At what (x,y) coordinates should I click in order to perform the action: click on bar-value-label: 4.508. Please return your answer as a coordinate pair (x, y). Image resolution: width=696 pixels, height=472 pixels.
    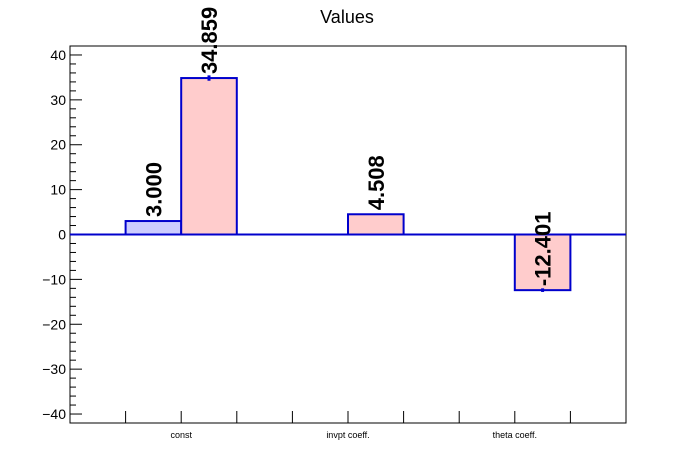
    Looking at the image, I should click on (376, 182).